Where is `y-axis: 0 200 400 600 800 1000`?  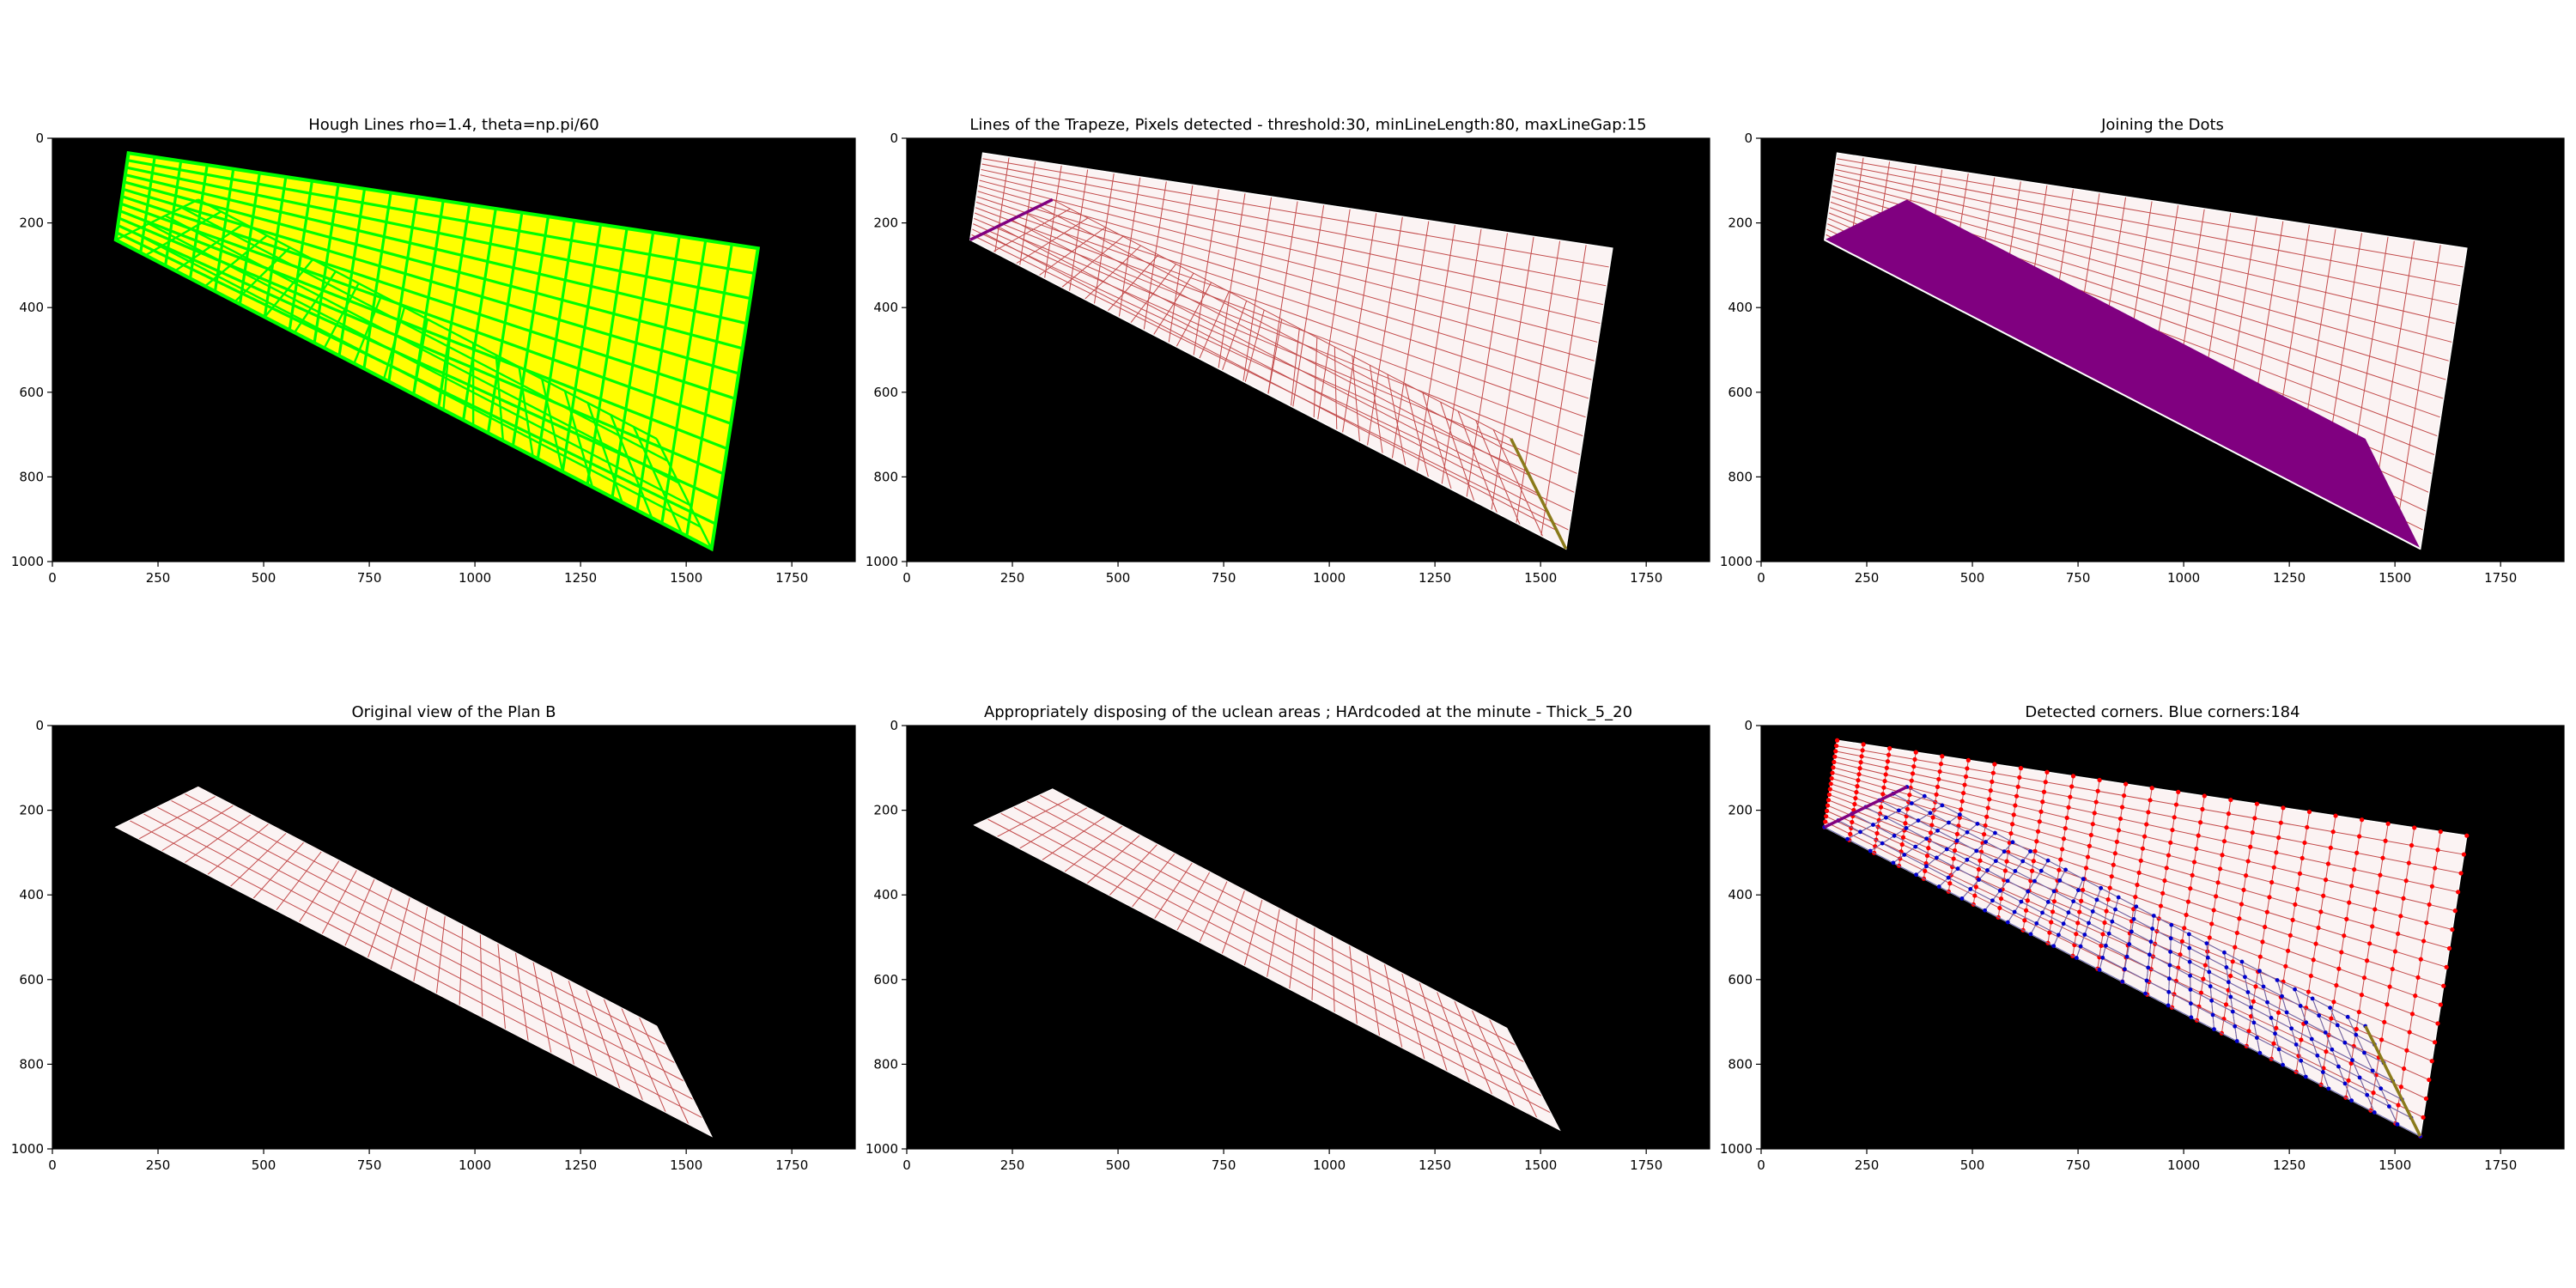 y-axis: 0 200 400 600 800 1000 is located at coordinates (886, 350).